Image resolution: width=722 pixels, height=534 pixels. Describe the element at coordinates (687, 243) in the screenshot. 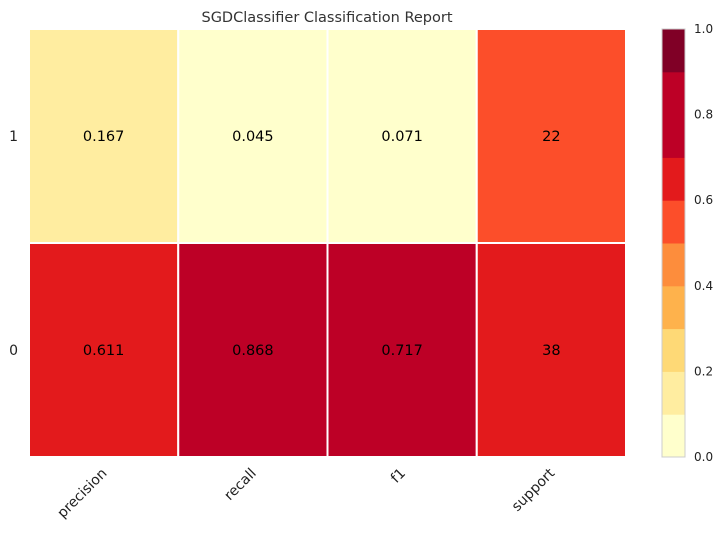

I see `colorbar: 0.0 0.2 0.4 0.6 0.8 1.0` at that location.